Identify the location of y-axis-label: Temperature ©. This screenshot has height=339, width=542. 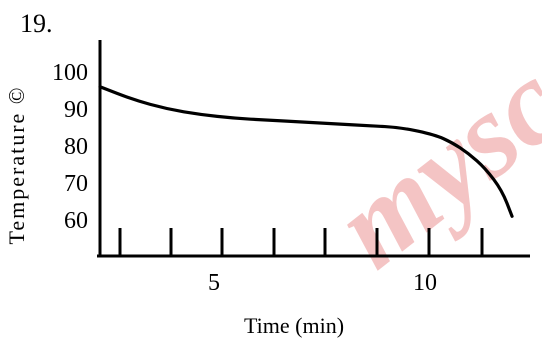
(16, 164).